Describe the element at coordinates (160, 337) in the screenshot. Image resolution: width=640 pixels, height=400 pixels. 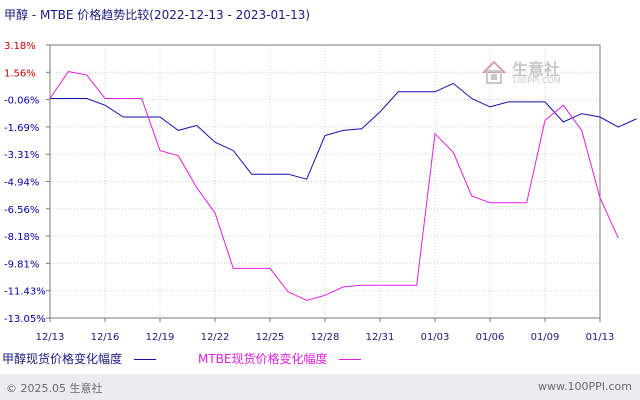
I see `x-tick-label: 12/19` at that location.